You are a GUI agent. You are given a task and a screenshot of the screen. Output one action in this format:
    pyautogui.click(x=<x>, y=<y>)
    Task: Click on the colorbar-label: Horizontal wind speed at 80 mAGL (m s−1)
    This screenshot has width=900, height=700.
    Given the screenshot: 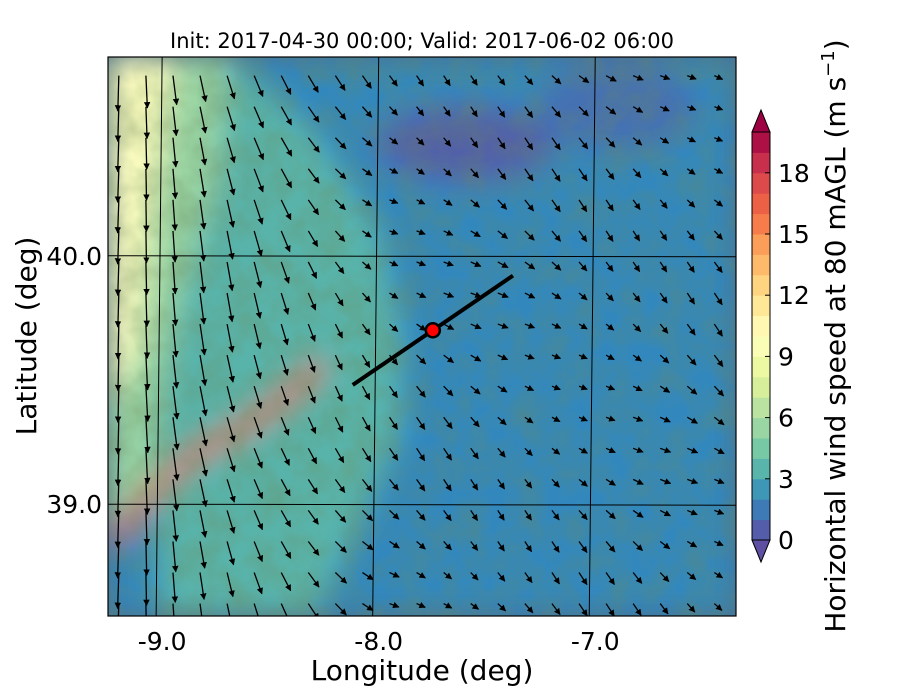 What is the action you would take?
    pyautogui.click(x=835, y=335)
    